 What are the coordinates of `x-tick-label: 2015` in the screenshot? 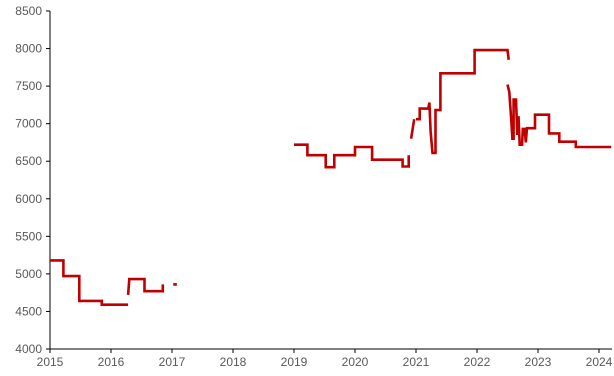 It's located at (50, 362).